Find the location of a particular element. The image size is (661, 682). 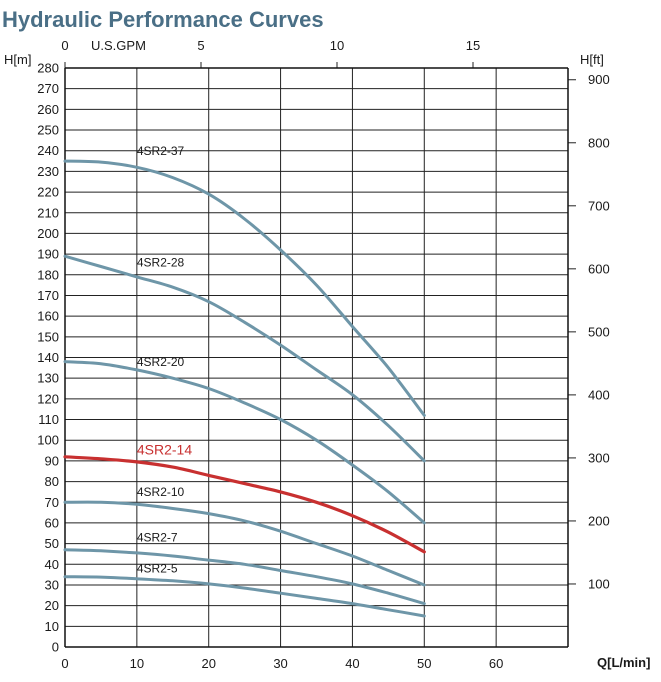

y-tick-label: 40 is located at coordinates (52, 564).